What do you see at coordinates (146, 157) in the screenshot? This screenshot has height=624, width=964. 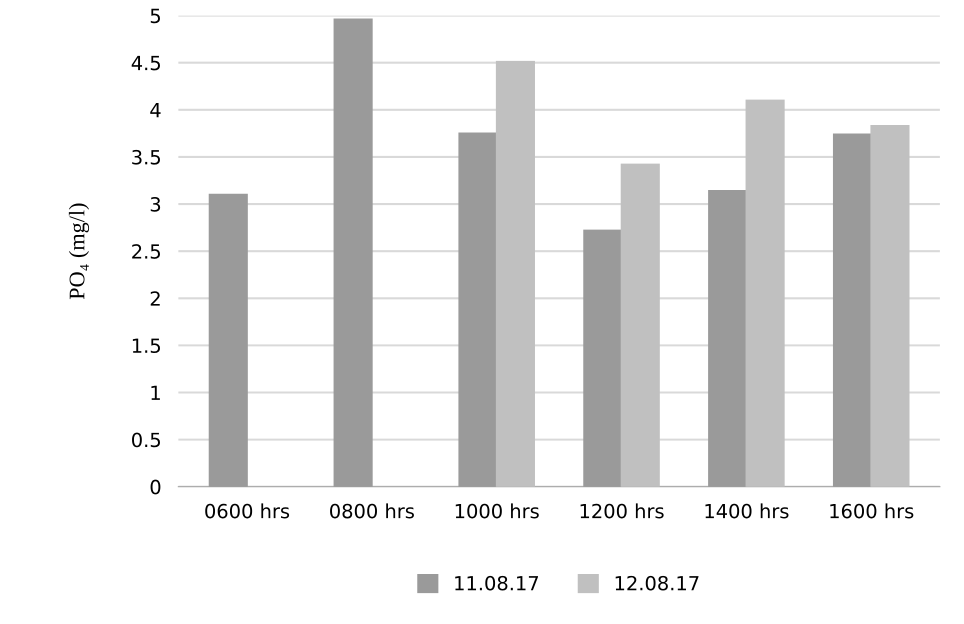 I see `y-tick-label: 3.5` at bounding box center [146, 157].